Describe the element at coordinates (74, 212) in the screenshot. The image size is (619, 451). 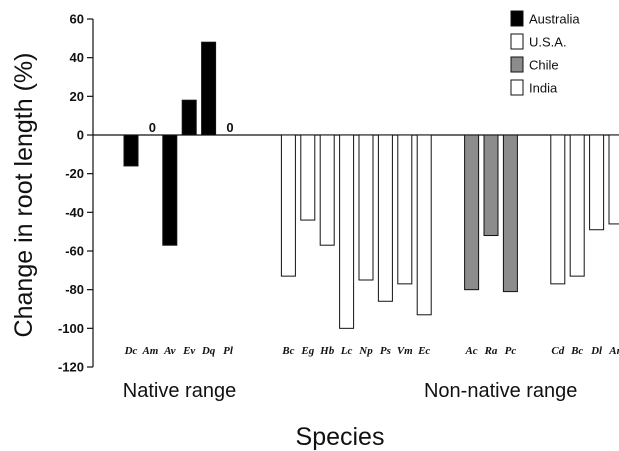
I see `y-tick-label: -40` at that location.